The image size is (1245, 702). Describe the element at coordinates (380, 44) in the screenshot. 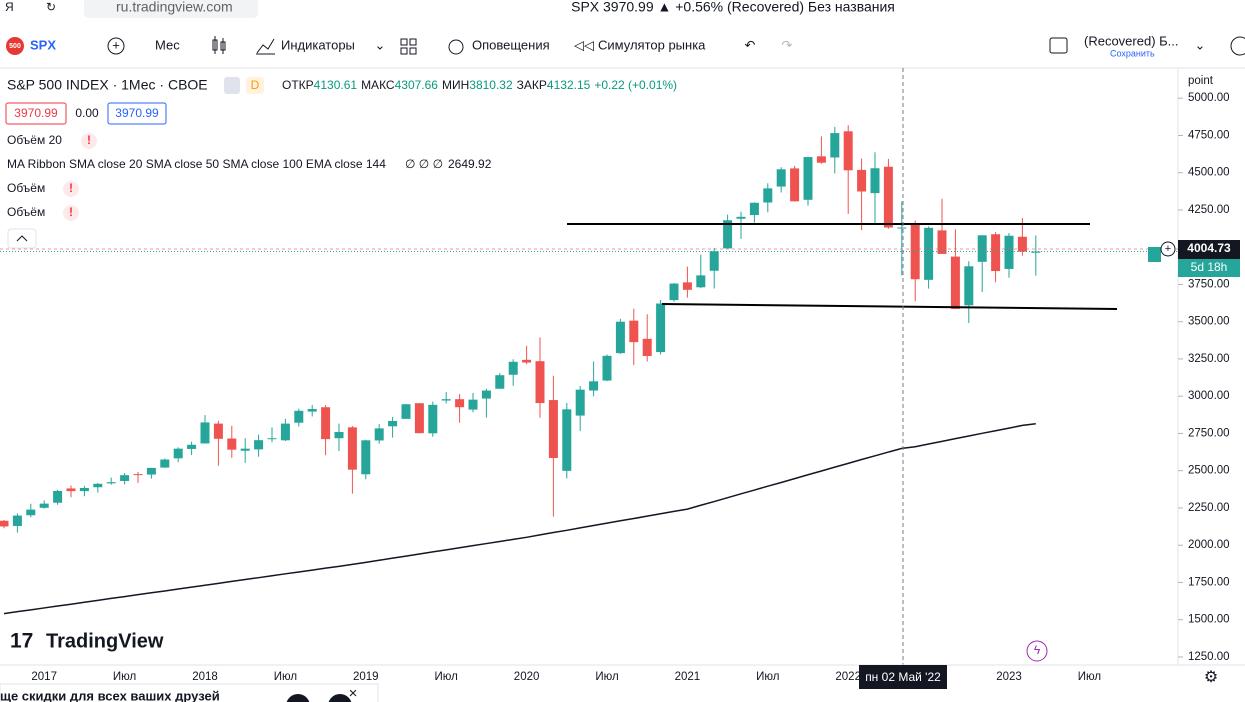

I see `dropdown: ⌄` at that location.